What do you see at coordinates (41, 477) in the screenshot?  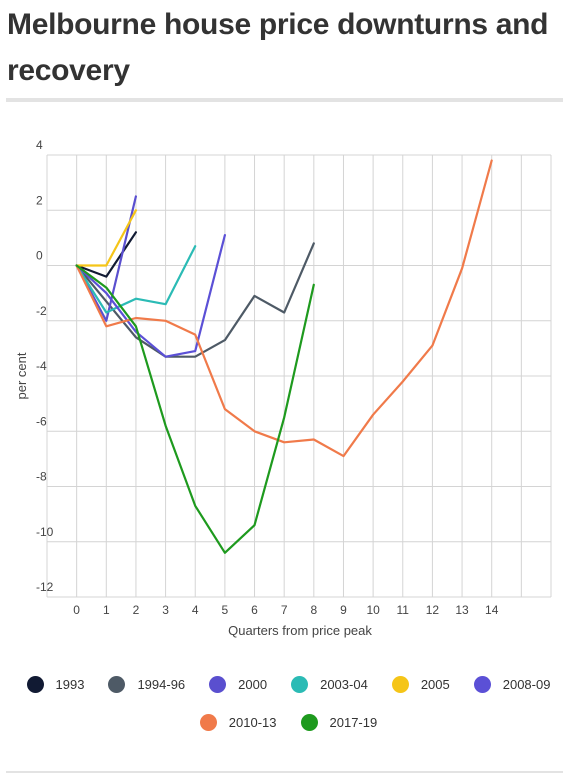 I see `y-tick-label: -8` at bounding box center [41, 477].